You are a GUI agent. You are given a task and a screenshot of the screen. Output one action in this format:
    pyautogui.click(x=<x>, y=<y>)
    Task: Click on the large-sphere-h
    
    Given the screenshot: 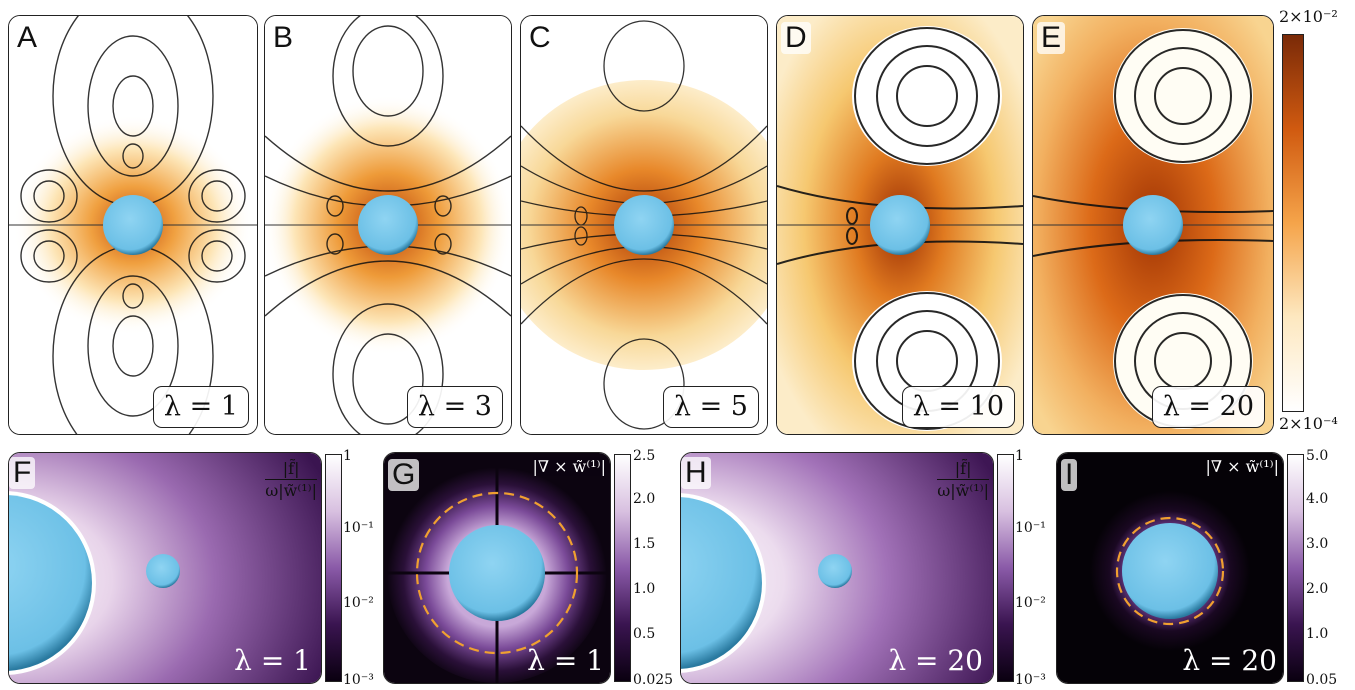 What is the action you would take?
    pyautogui.click(x=721, y=583)
    